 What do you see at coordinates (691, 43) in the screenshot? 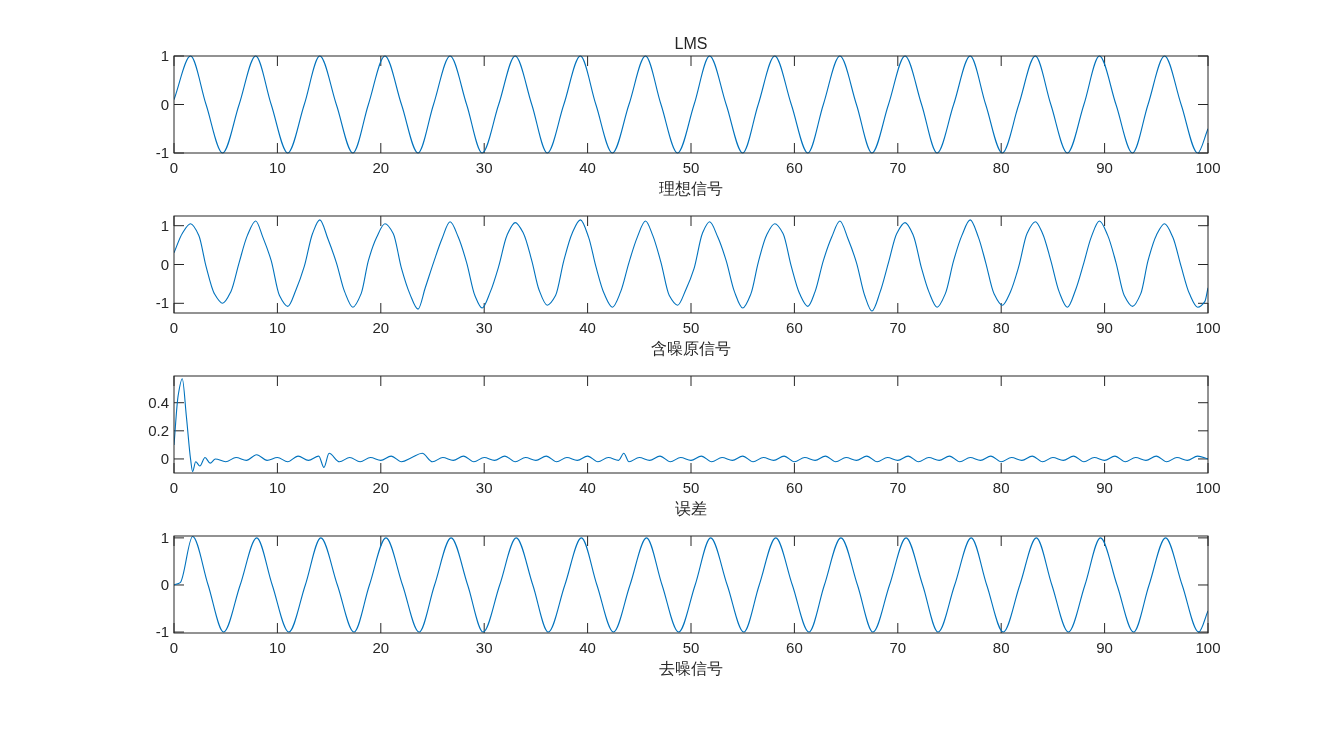
I see `chart-title: LMS` at bounding box center [691, 43].